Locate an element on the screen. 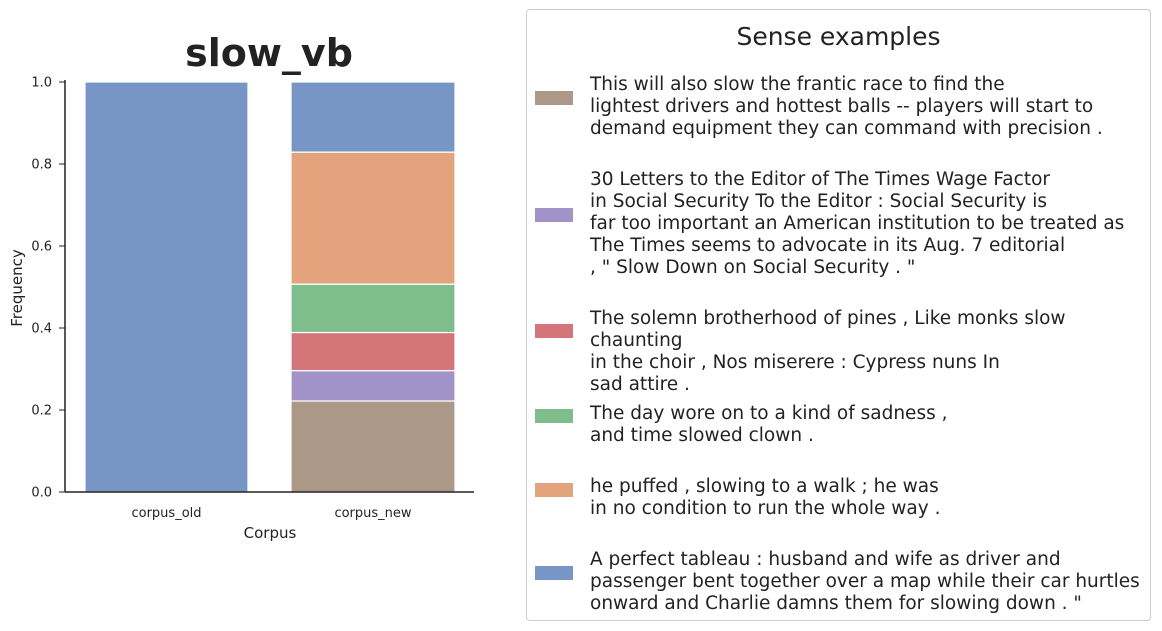 The height and width of the screenshot is (631, 1162). x-tick-label: corpus_new is located at coordinates (372, 513).